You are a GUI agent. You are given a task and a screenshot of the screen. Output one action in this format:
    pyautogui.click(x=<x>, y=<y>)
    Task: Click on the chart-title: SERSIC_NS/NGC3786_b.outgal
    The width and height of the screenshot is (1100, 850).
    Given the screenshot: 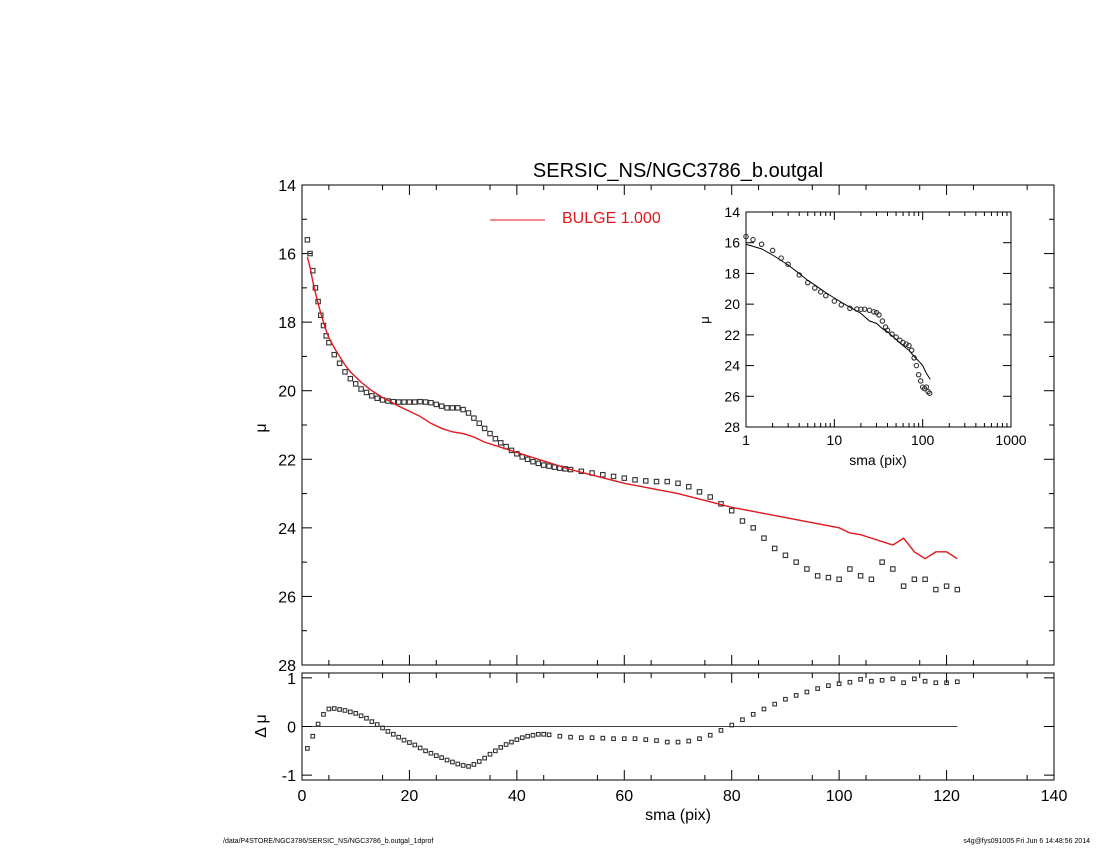 What is the action you would take?
    pyautogui.click(x=678, y=171)
    